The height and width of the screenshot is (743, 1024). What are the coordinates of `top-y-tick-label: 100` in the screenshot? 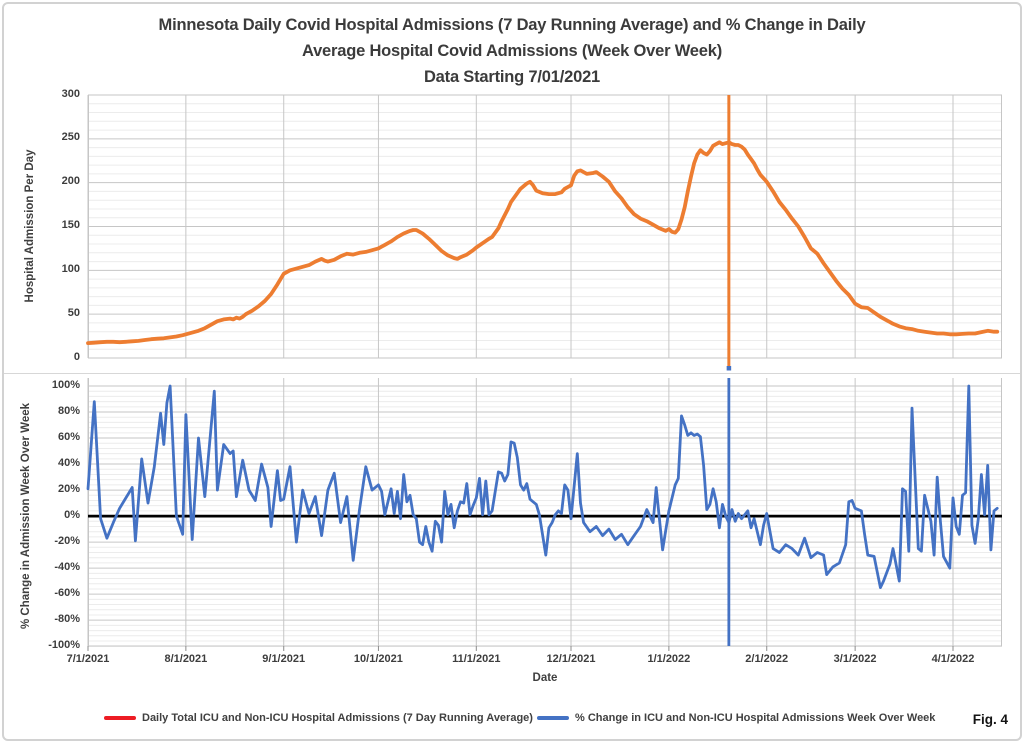 It's located at (70, 268).